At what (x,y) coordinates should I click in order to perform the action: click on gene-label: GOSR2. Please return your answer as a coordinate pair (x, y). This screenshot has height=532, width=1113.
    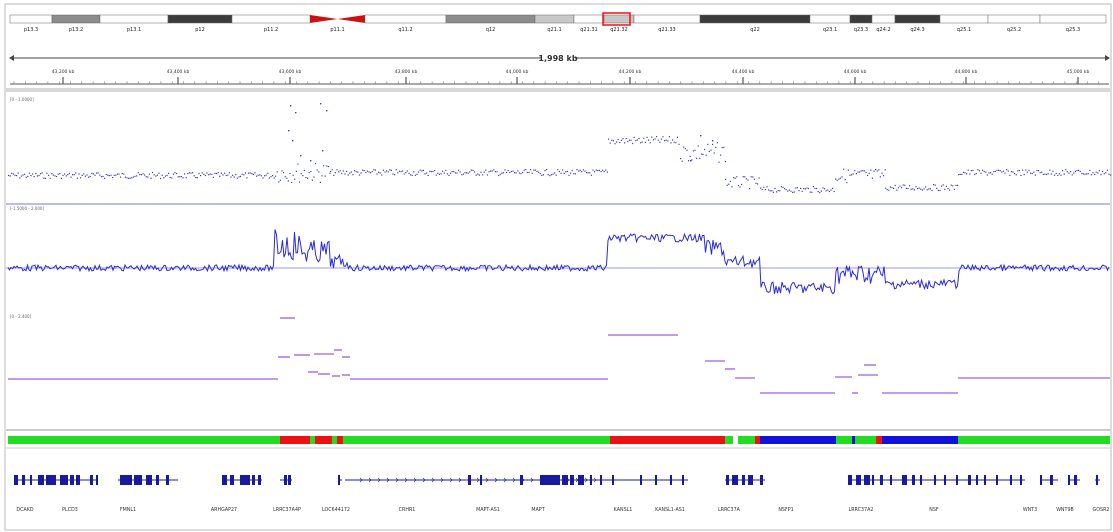
    Looking at the image, I should click on (1101, 510).